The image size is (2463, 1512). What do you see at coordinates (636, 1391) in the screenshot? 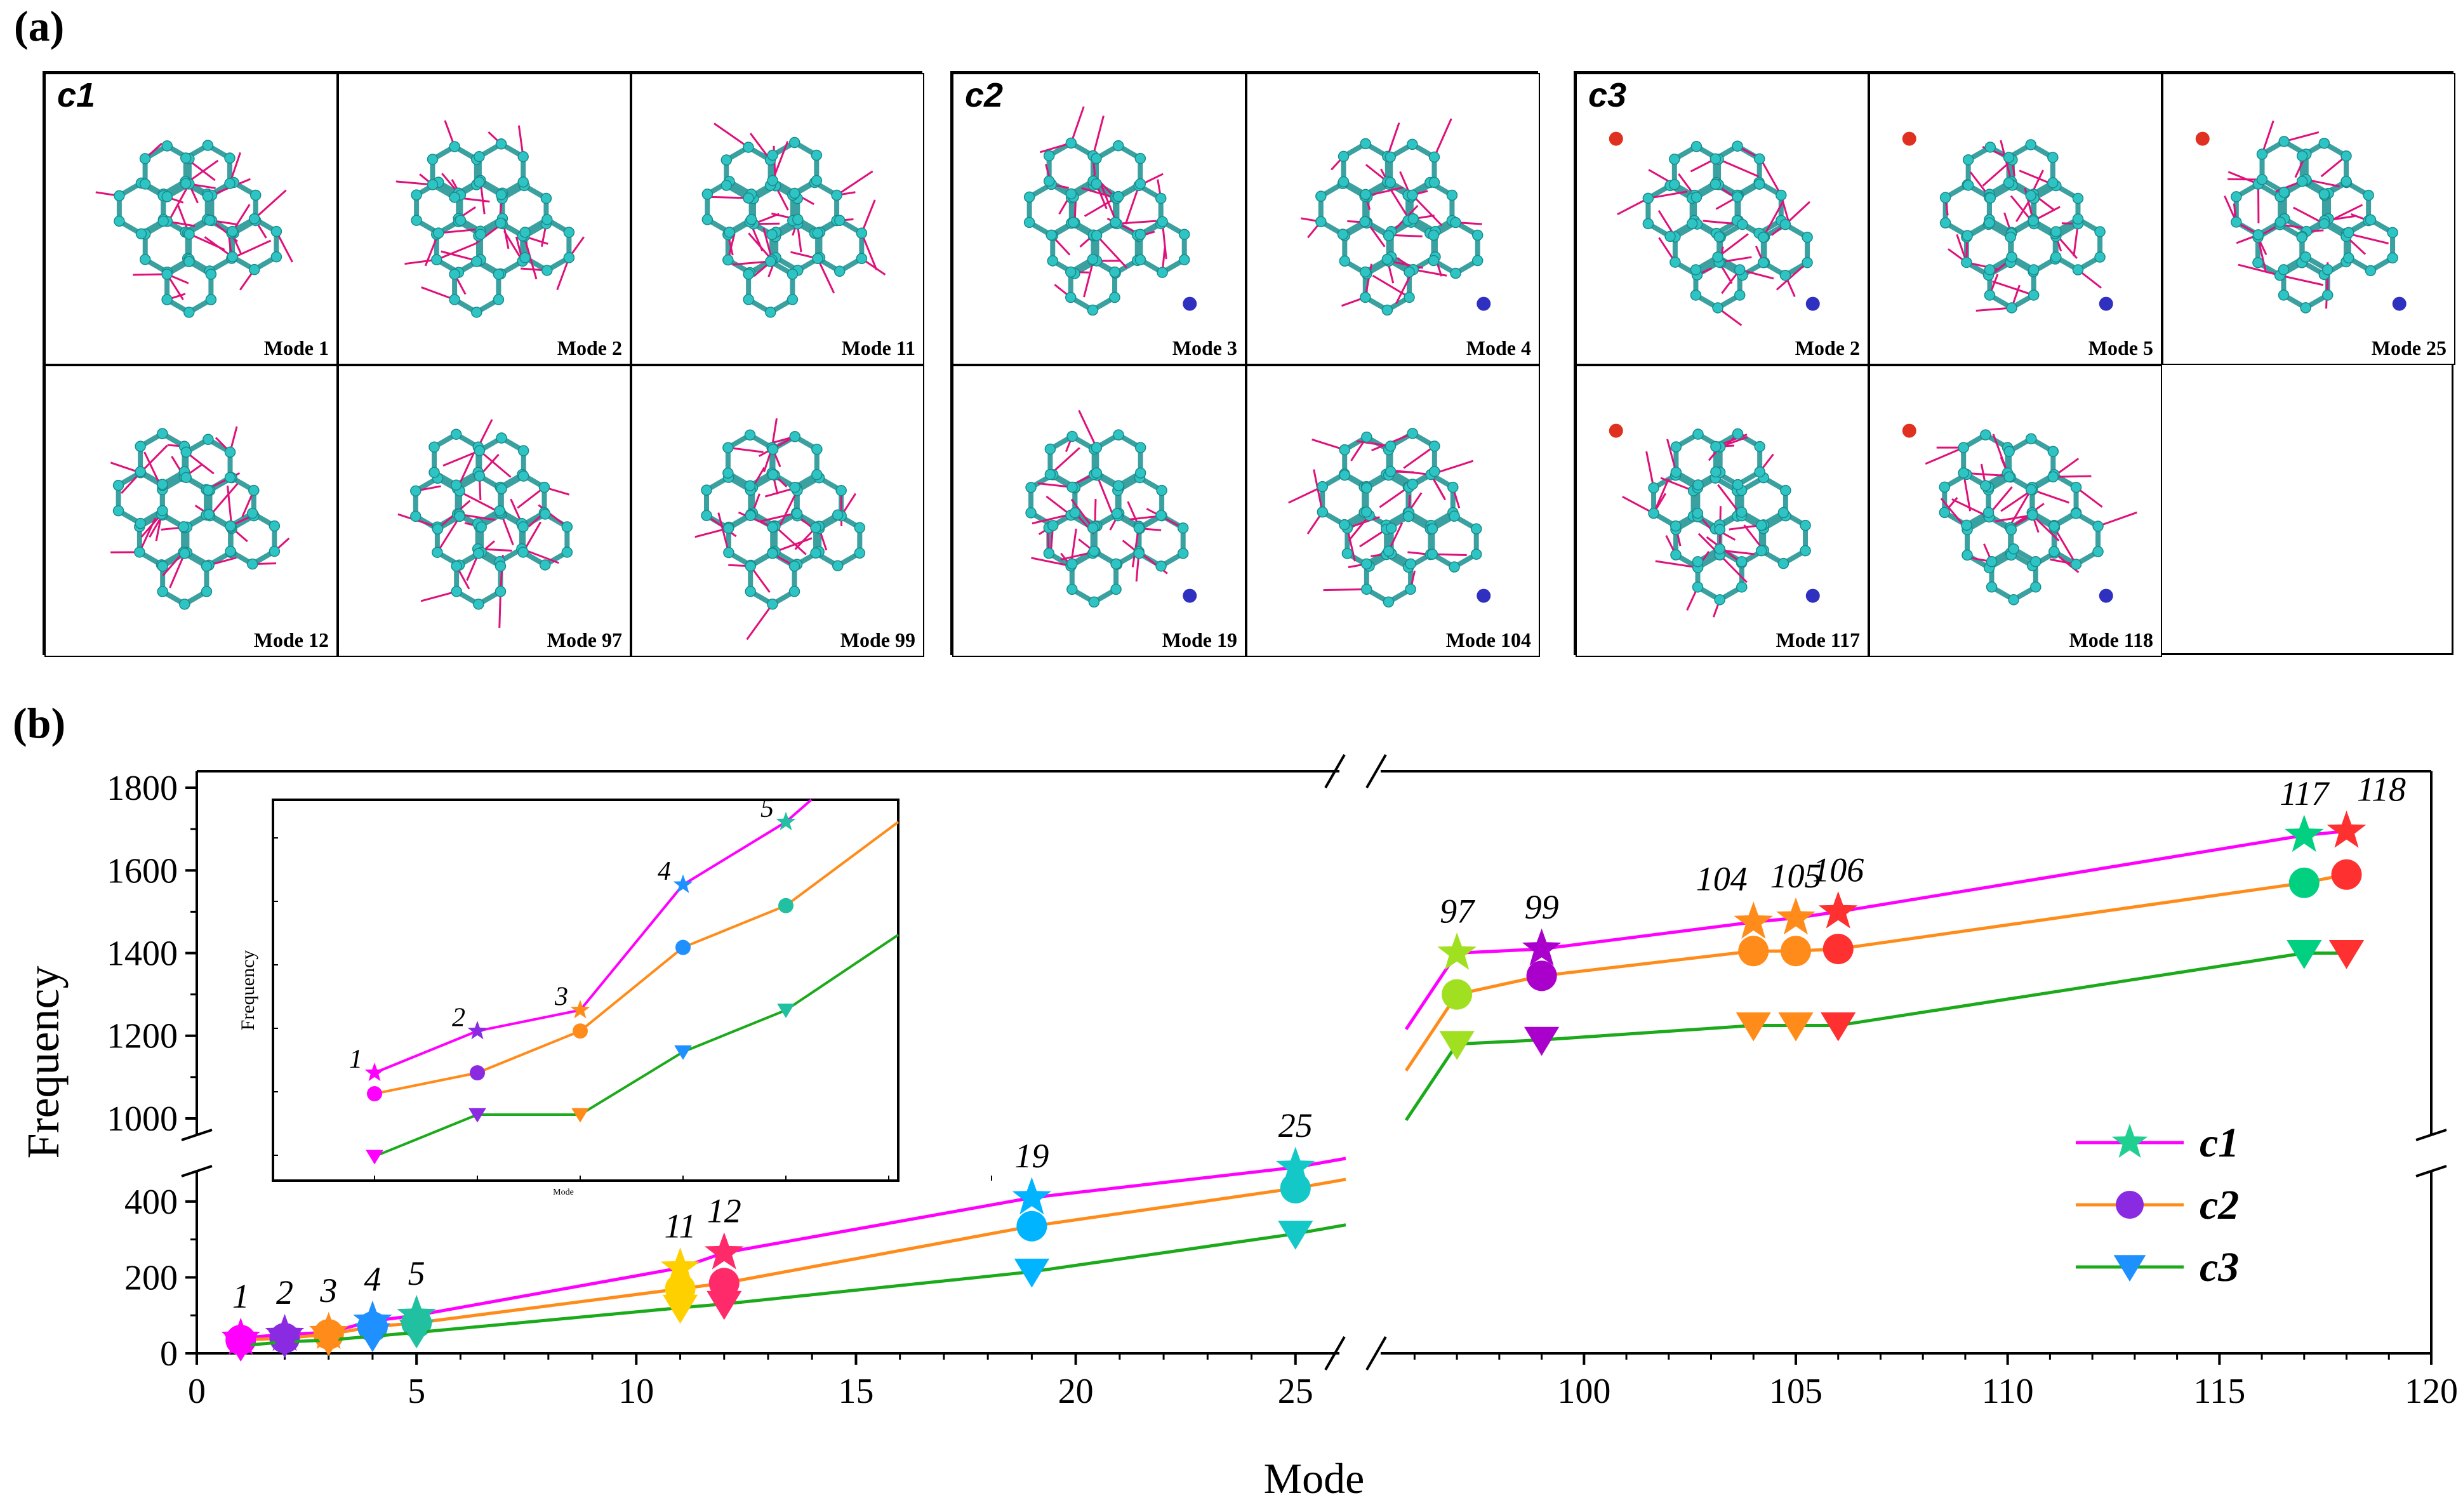
I see `x-tick-label: 10` at bounding box center [636, 1391].